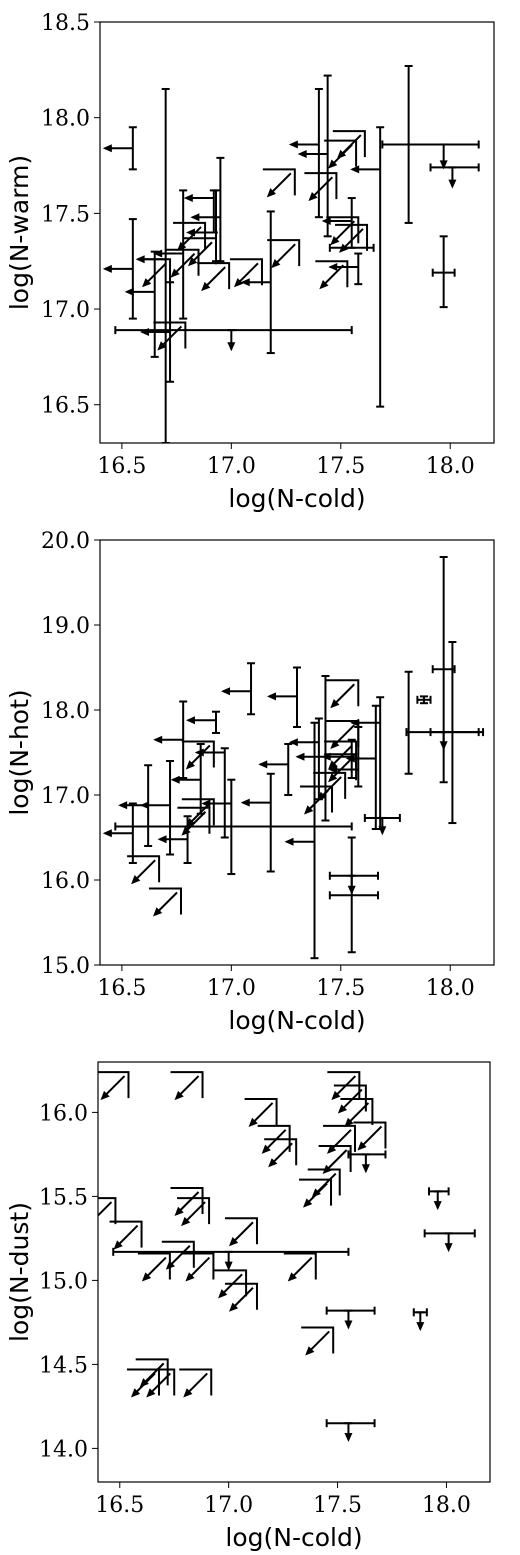 The width and height of the screenshot is (520, 1555). I want to click on y-axis-label: log(N-hot), so click(19, 752).